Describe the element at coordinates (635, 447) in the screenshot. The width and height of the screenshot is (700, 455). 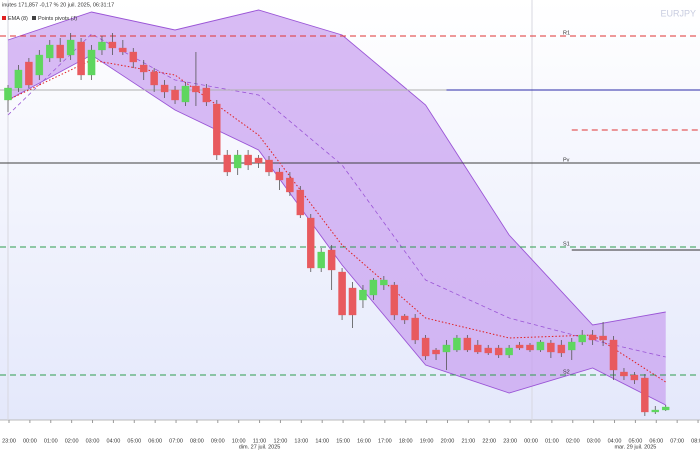
I see `date-label: mar. 29 juil. 2025` at that location.